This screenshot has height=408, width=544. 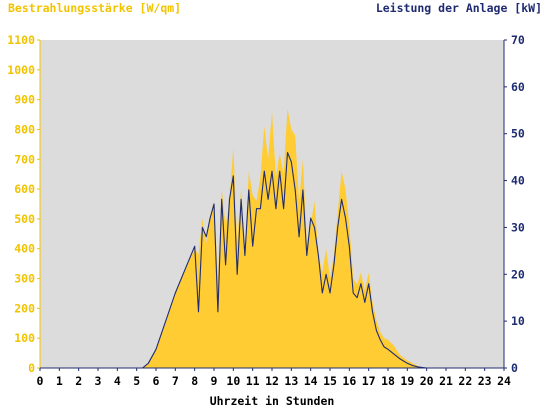 I want to click on x-axis-tick-label: 10, so click(x=233, y=381).